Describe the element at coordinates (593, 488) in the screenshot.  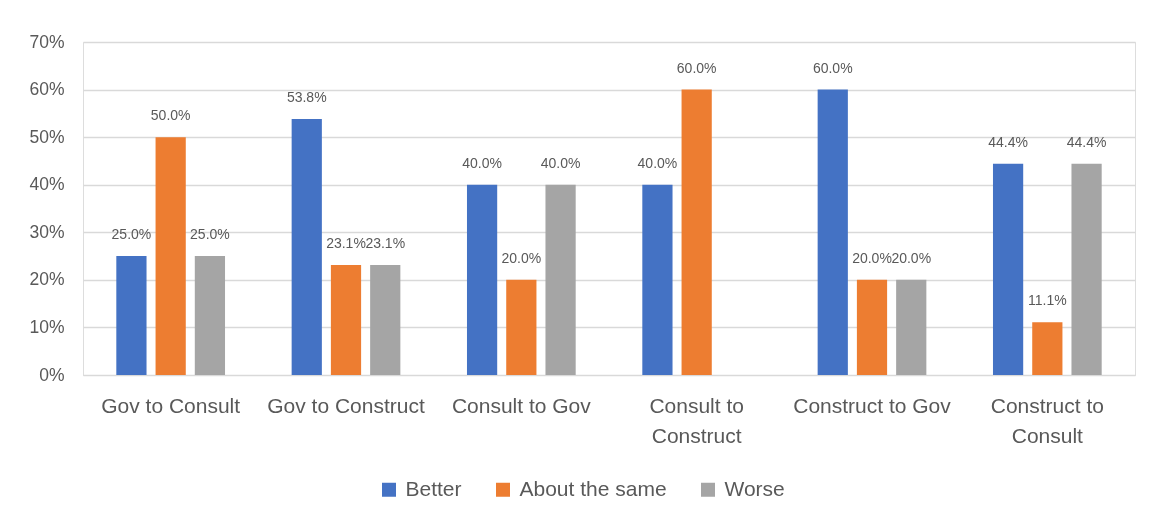
I see `legend-label: About the same` at that location.